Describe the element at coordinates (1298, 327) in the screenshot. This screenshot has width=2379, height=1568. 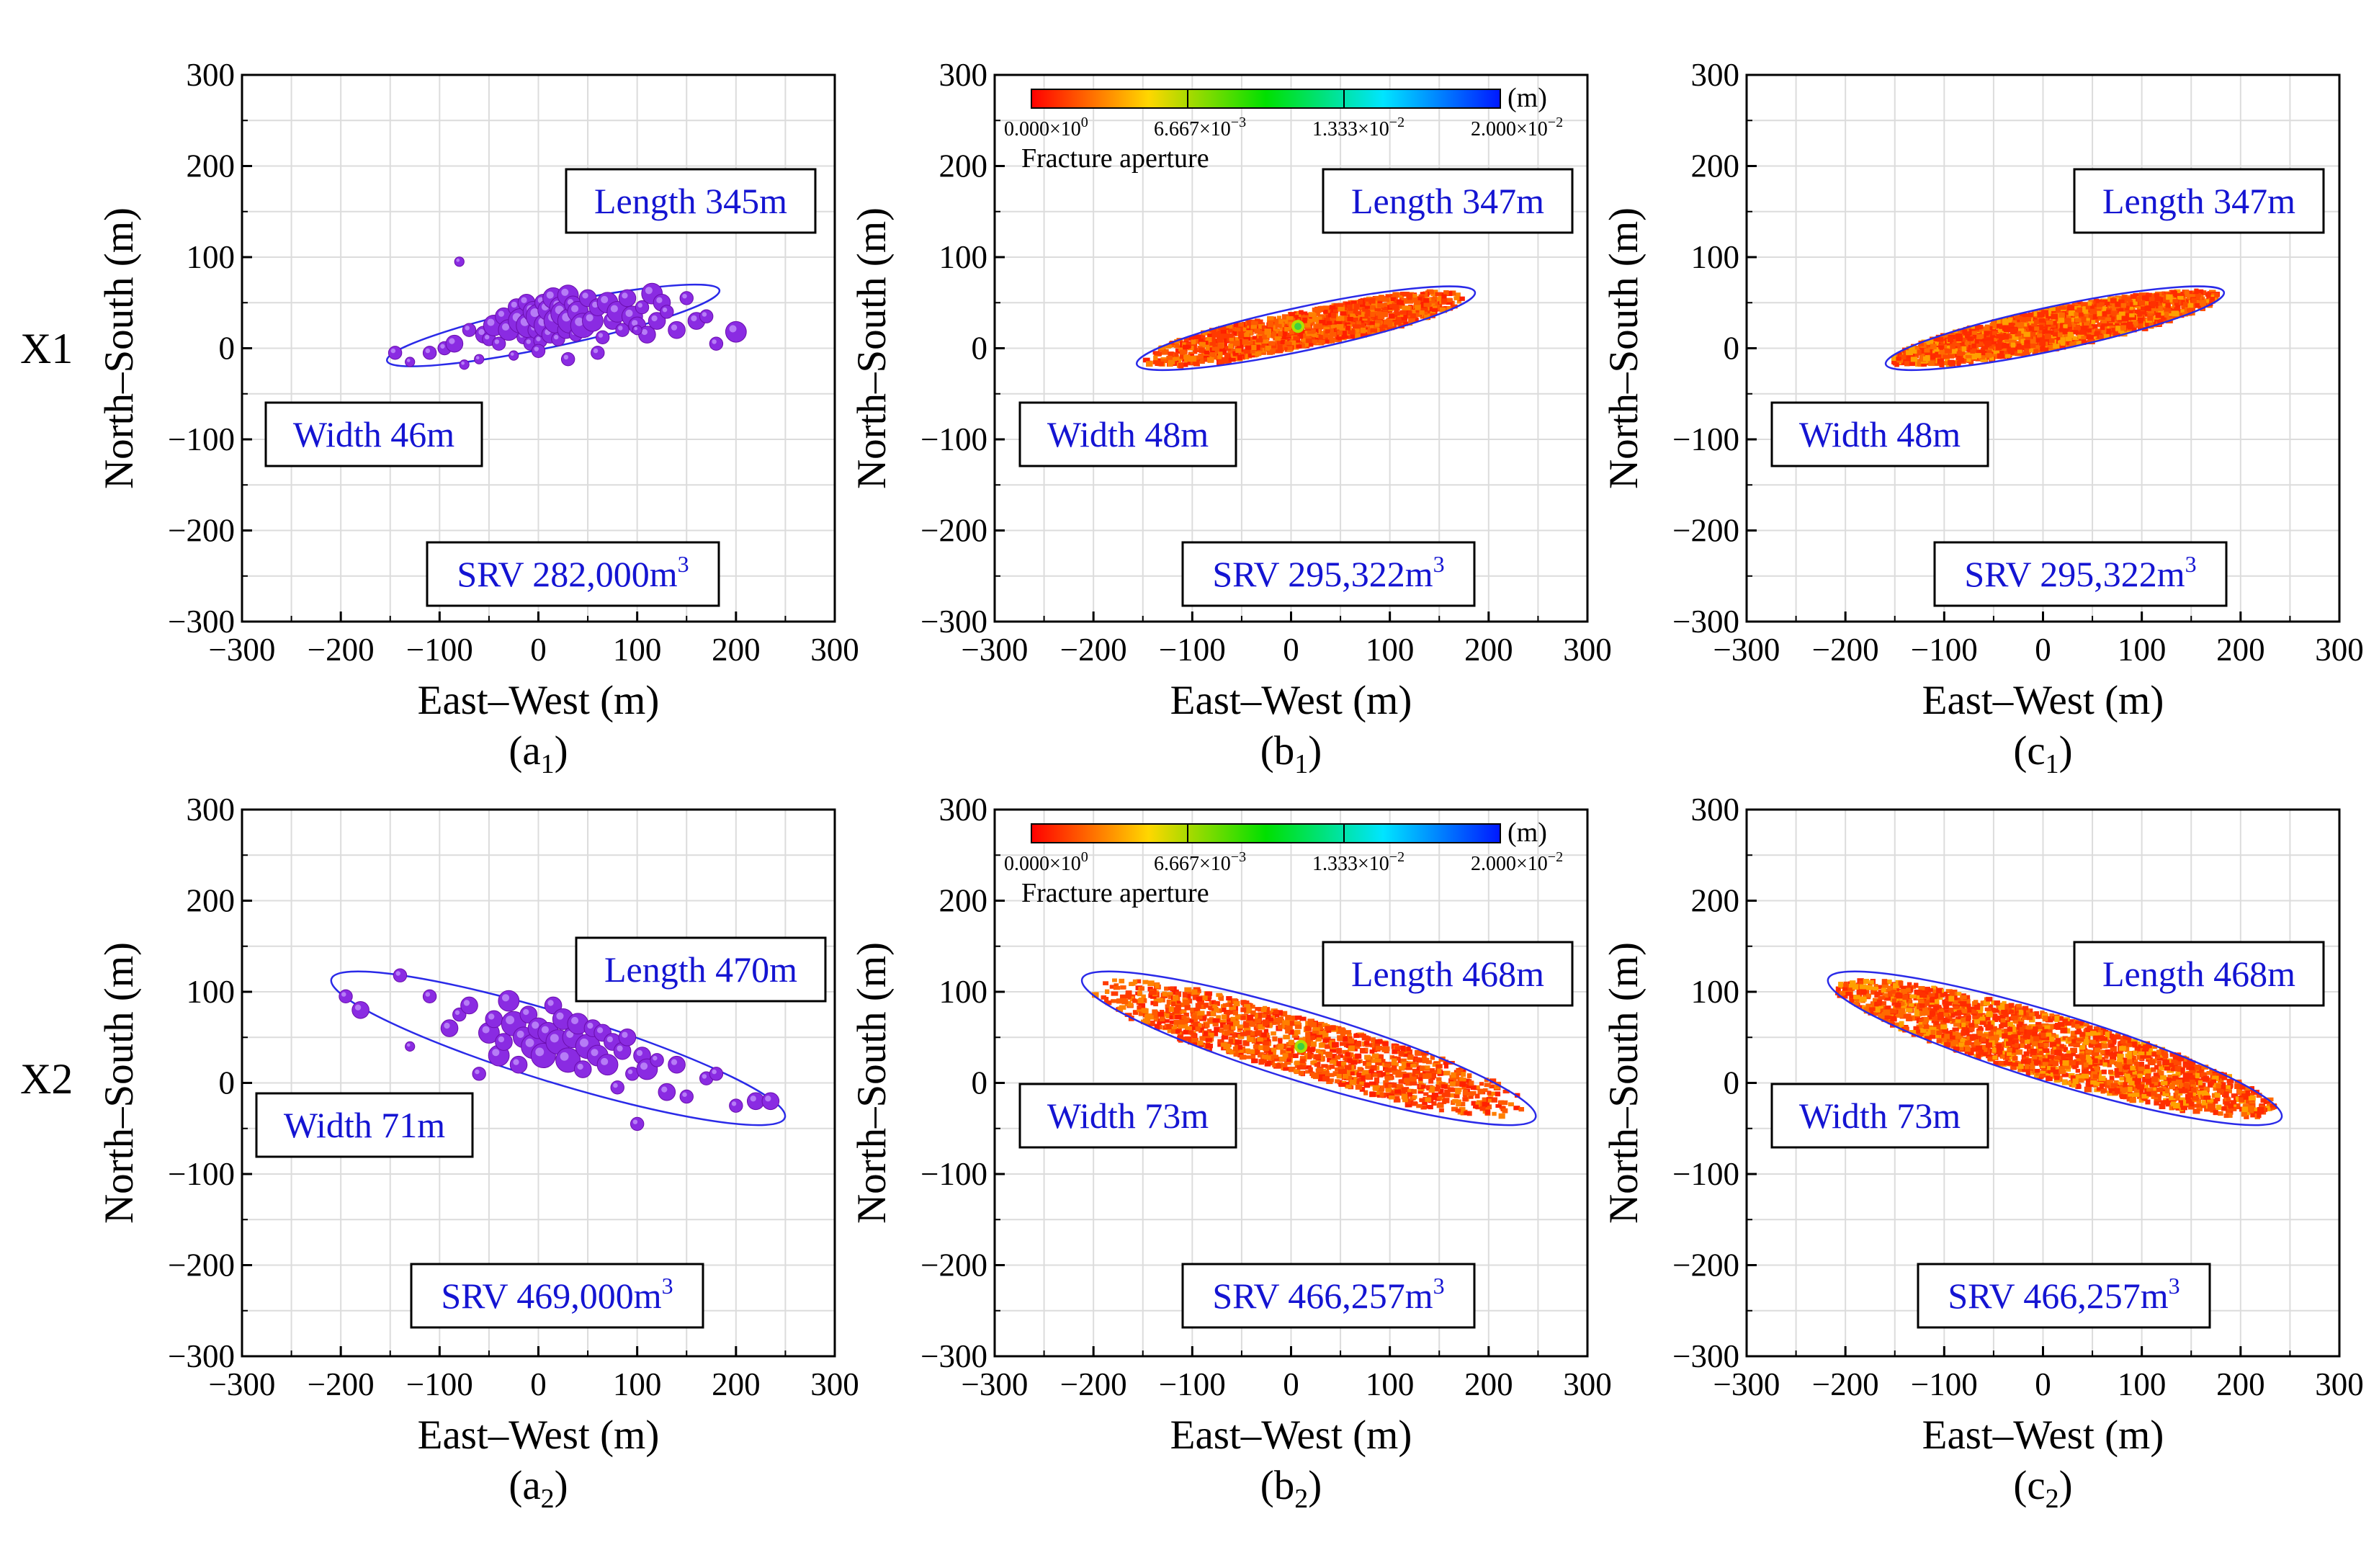
I see `injection-zone-core` at that location.